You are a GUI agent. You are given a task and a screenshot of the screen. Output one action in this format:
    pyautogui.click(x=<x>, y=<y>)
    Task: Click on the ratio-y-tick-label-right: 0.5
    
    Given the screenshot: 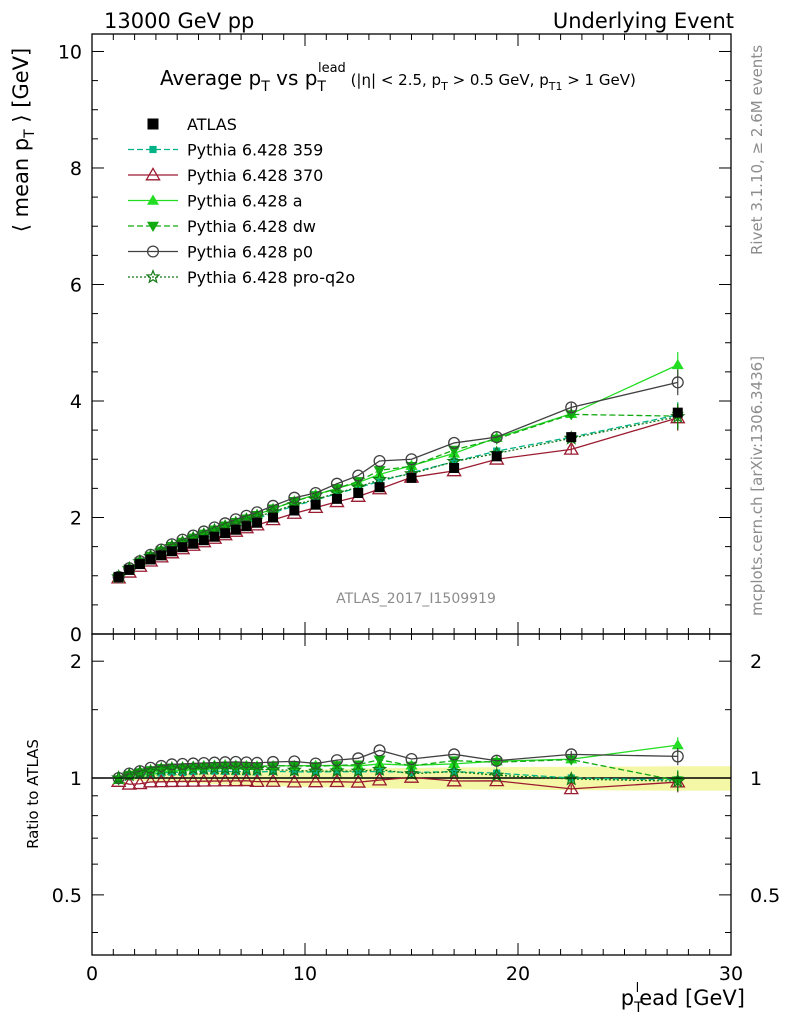 What is the action you would take?
    pyautogui.click(x=765, y=896)
    